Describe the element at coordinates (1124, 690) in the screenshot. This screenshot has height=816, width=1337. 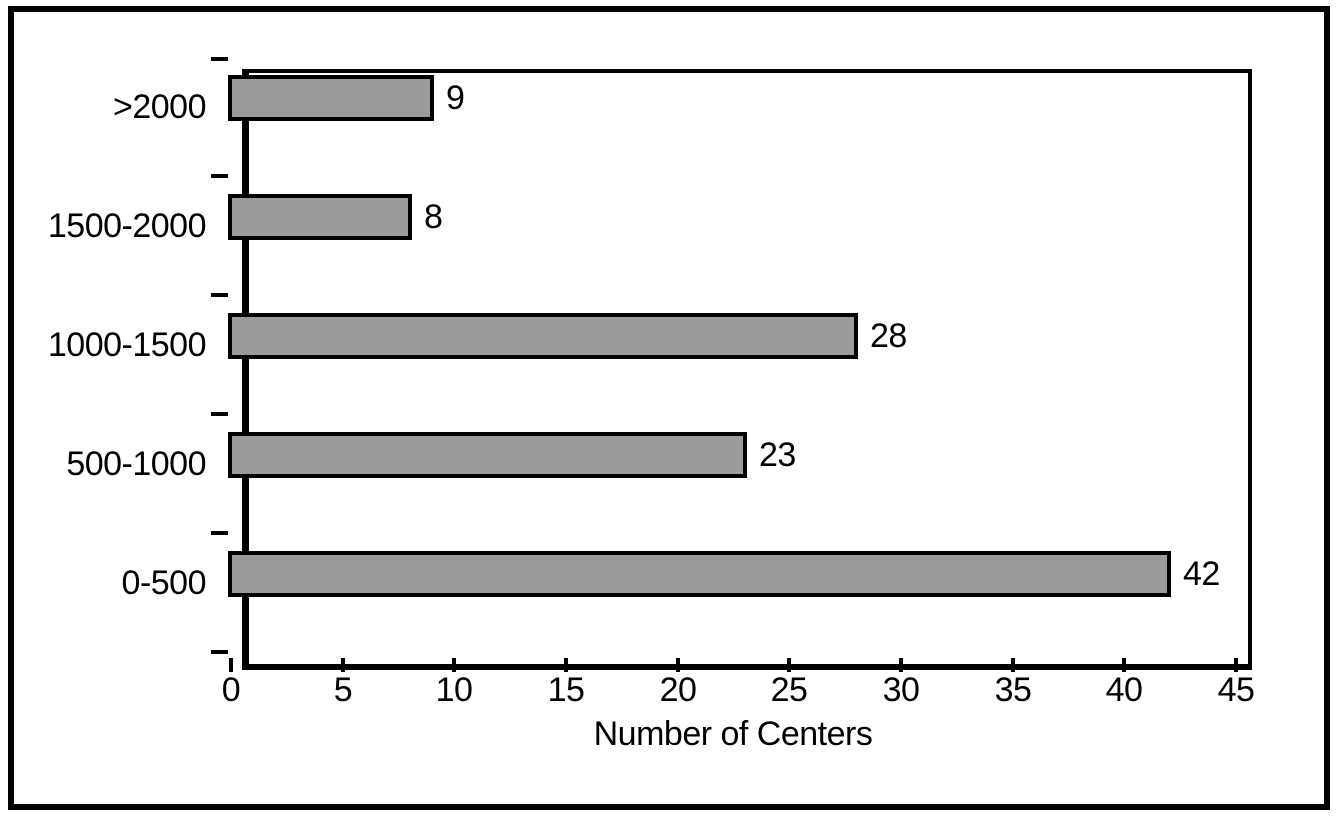
I see `x-tick-label: 40` at that location.